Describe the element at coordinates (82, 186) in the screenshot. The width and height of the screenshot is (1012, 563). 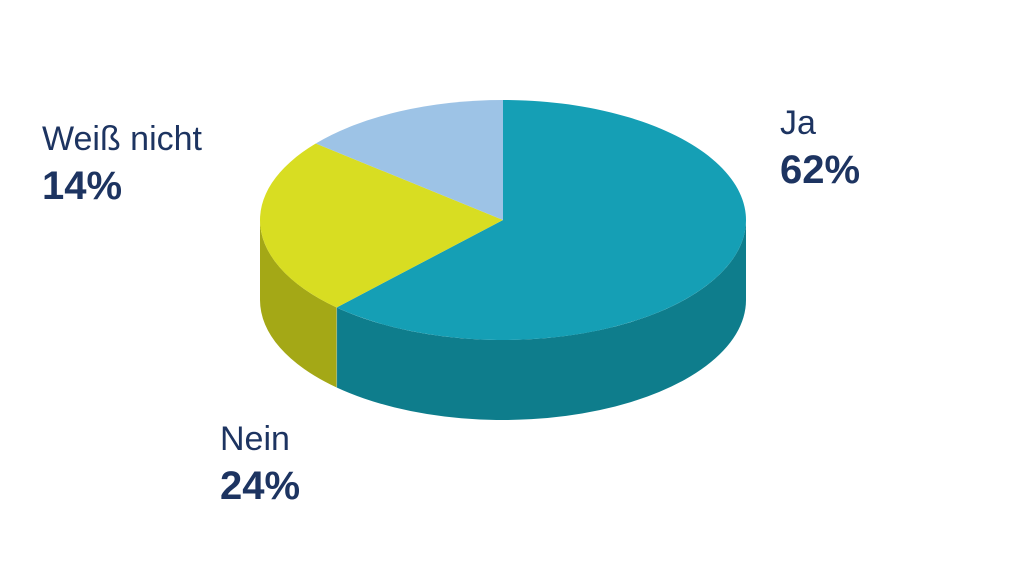
I see `slice-percent-weiss-nicht: 14%` at that location.